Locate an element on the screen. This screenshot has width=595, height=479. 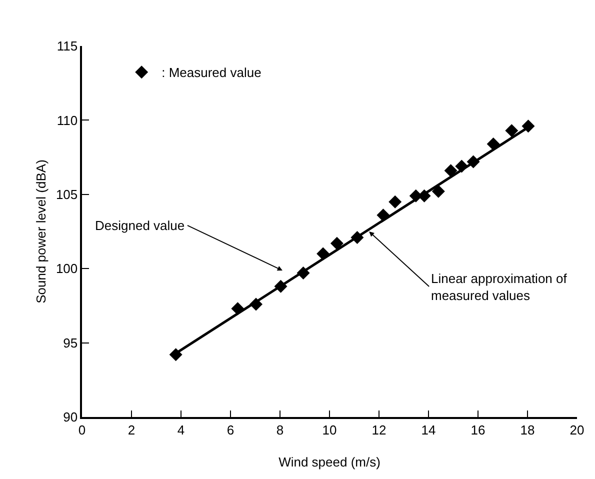
x-tick-label: 16 is located at coordinates (478, 430).